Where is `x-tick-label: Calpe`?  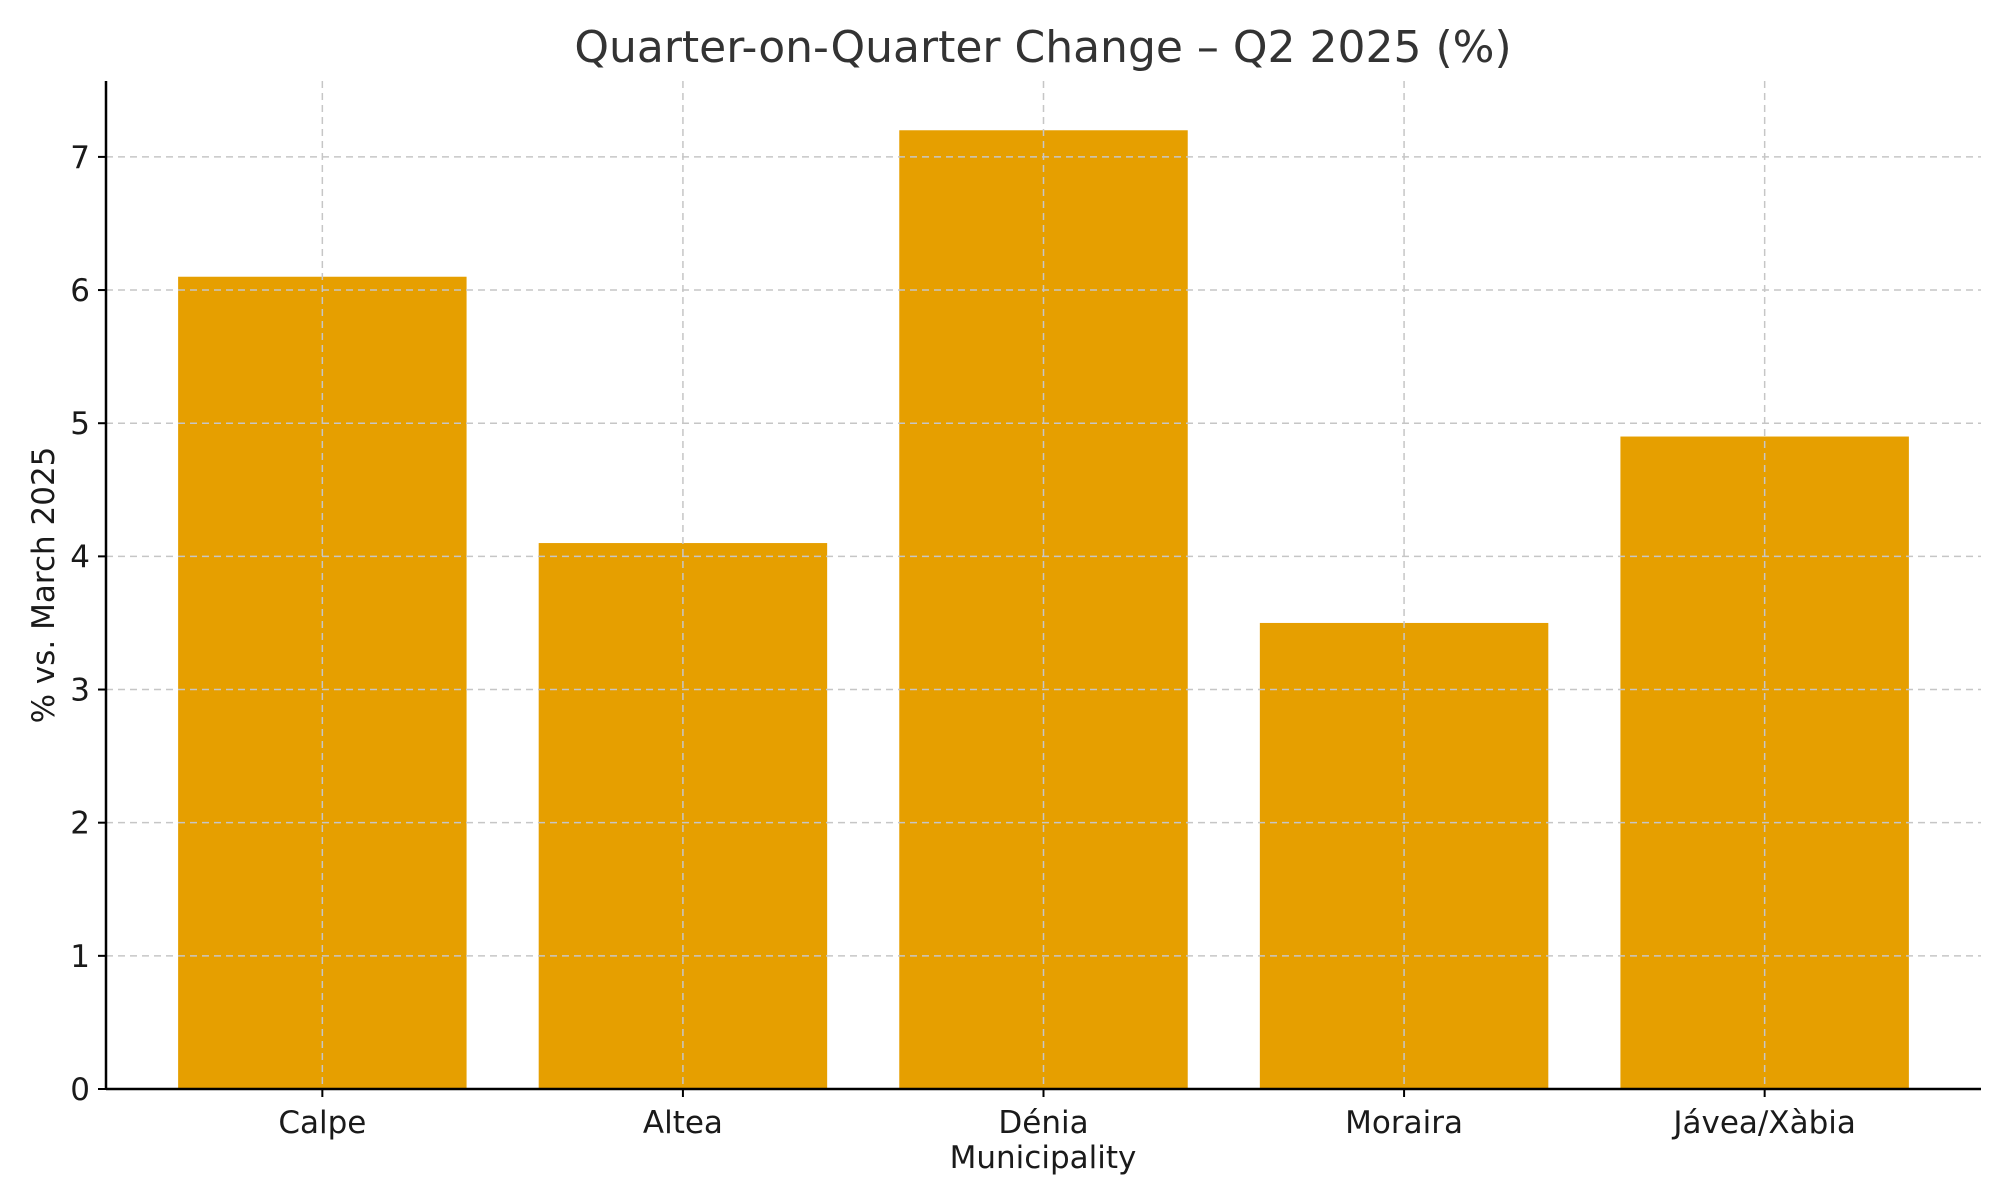 x-tick-label: Calpe is located at coordinates (322, 1123).